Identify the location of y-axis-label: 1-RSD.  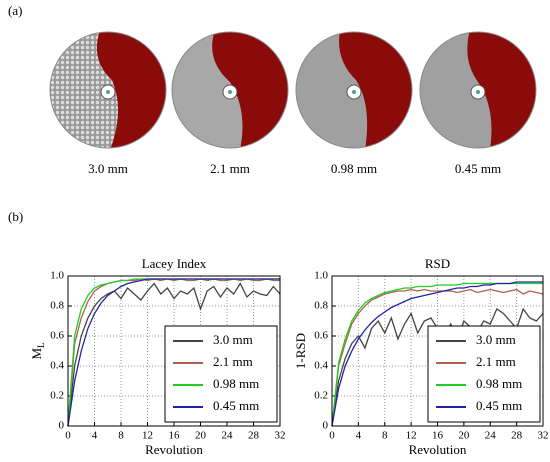
(300, 351).